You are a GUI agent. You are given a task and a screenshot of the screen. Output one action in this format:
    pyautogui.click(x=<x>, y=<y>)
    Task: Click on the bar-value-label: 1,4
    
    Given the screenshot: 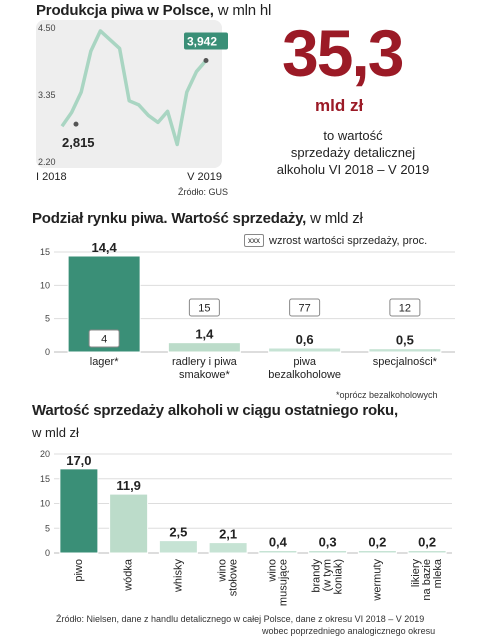 What is the action you would take?
    pyautogui.click(x=204, y=334)
    